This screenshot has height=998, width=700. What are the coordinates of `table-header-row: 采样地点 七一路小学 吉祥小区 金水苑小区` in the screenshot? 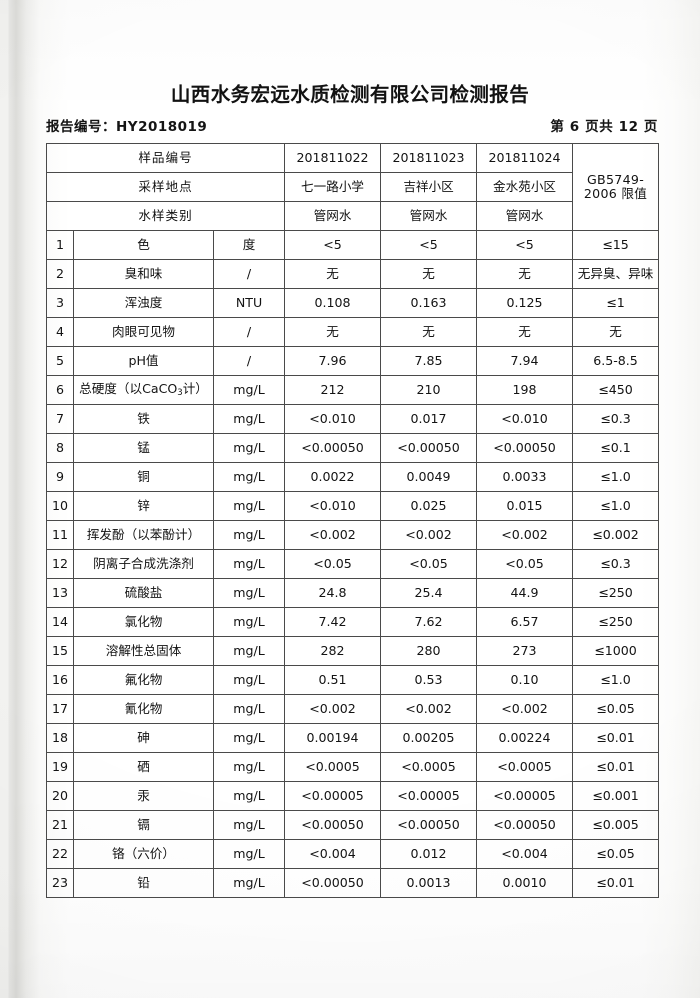 It's located at (352, 187).